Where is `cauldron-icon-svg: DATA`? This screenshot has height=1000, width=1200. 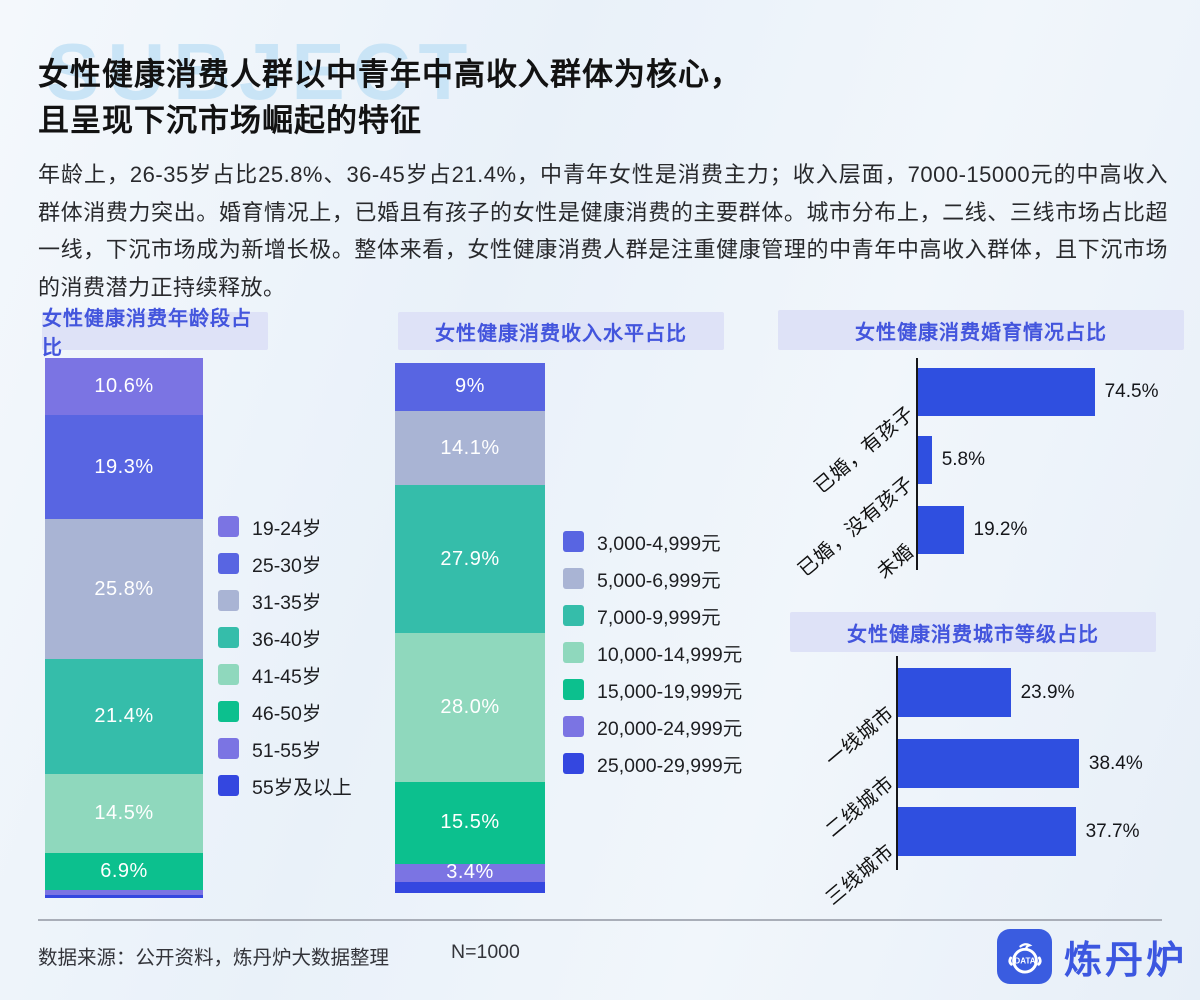
cauldron-icon-svg: DATA is located at coordinates (1024, 957).